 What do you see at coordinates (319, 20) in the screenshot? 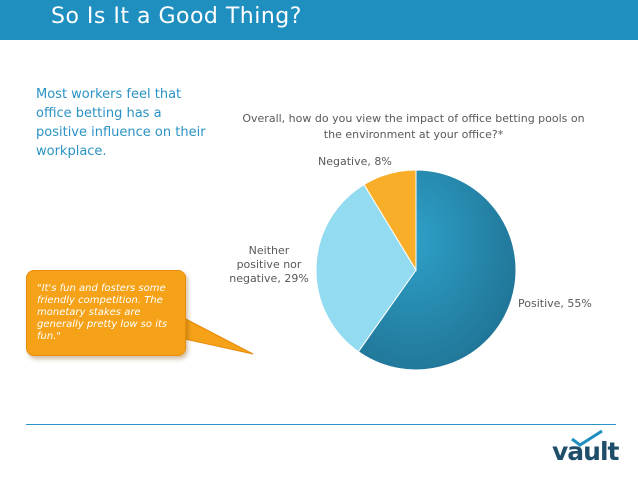
I see `title-bar: So Is It a Good Thing?` at bounding box center [319, 20].